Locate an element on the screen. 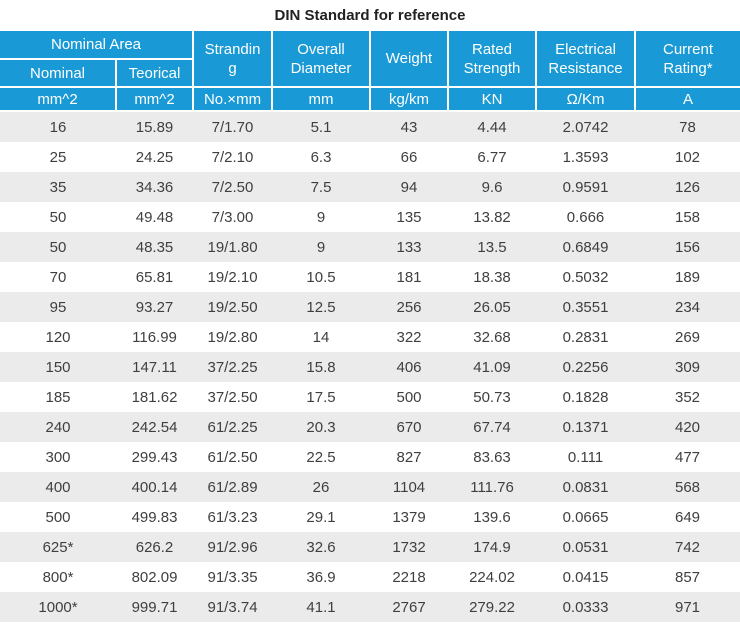 This screenshot has width=740, height=631. table-cell: 93.27 is located at coordinates (154, 307).